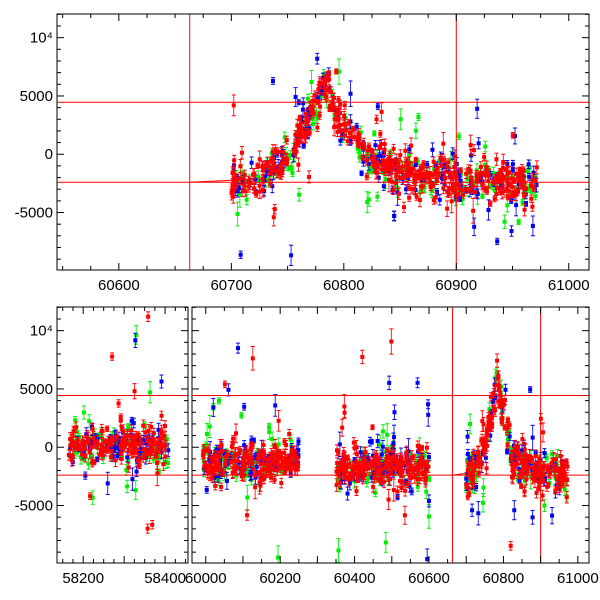 Image resolution: width=600 pixels, height=600 pixels. What do you see at coordinates (231, 285) in the screenshot?
I see `x-tick-label: 60700` at bounding box center [231, 285].